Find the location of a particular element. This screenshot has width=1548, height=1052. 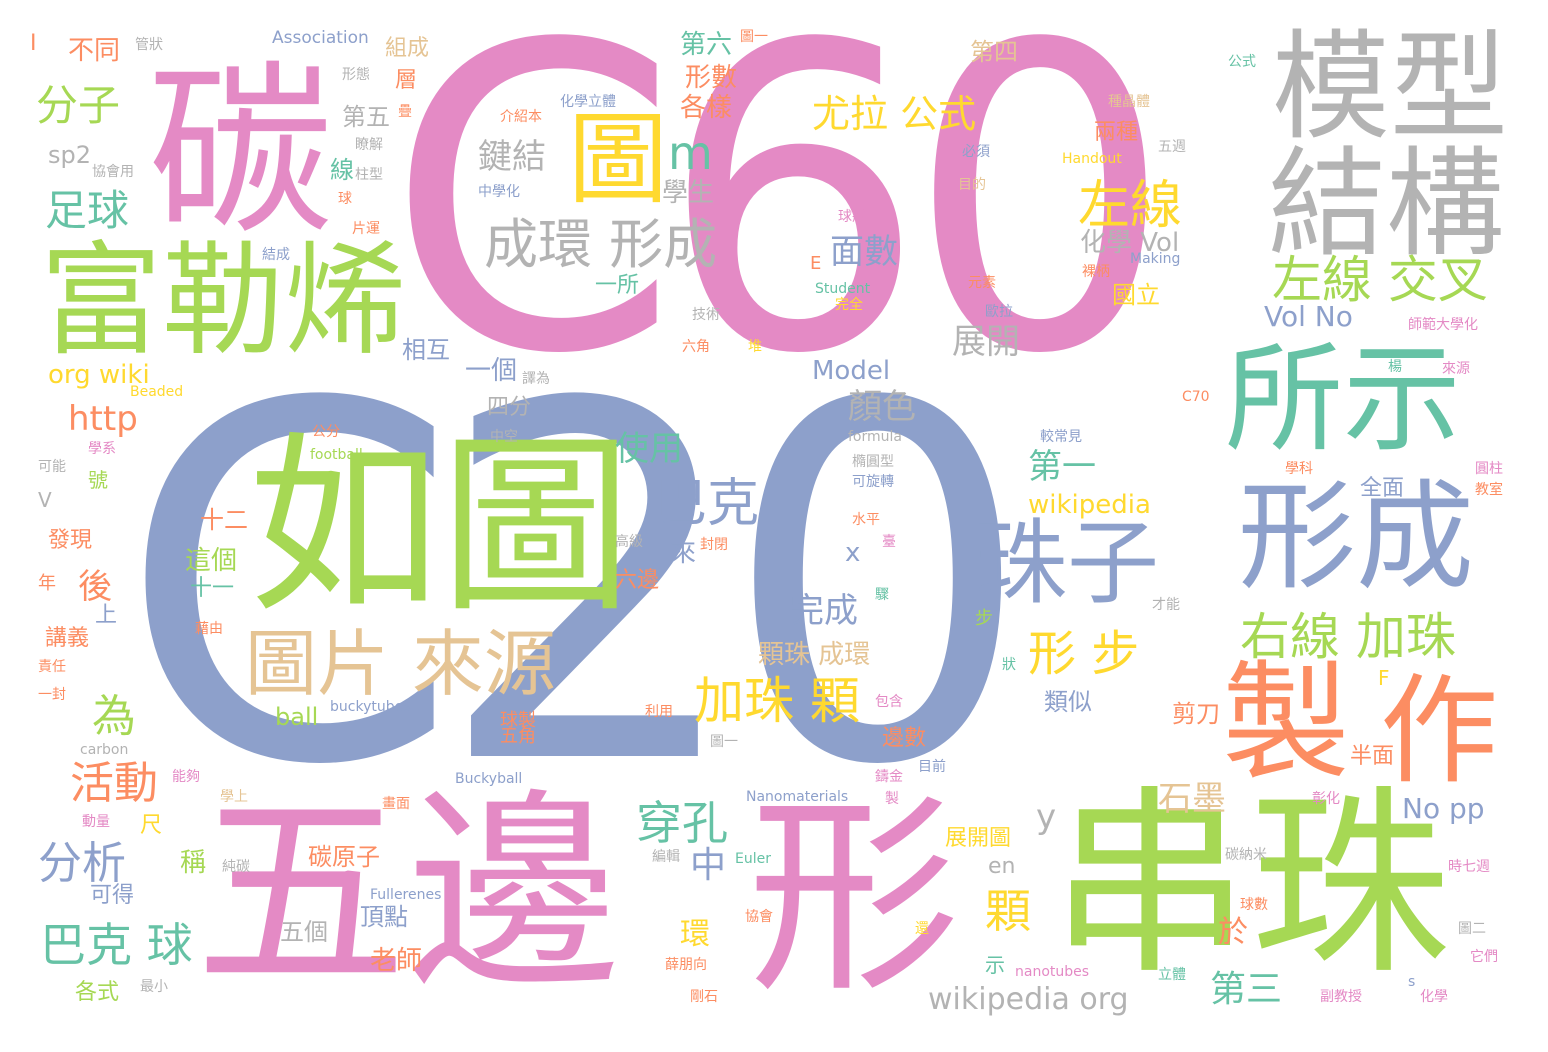

word: 堆 is located at coordinates (755, 347).